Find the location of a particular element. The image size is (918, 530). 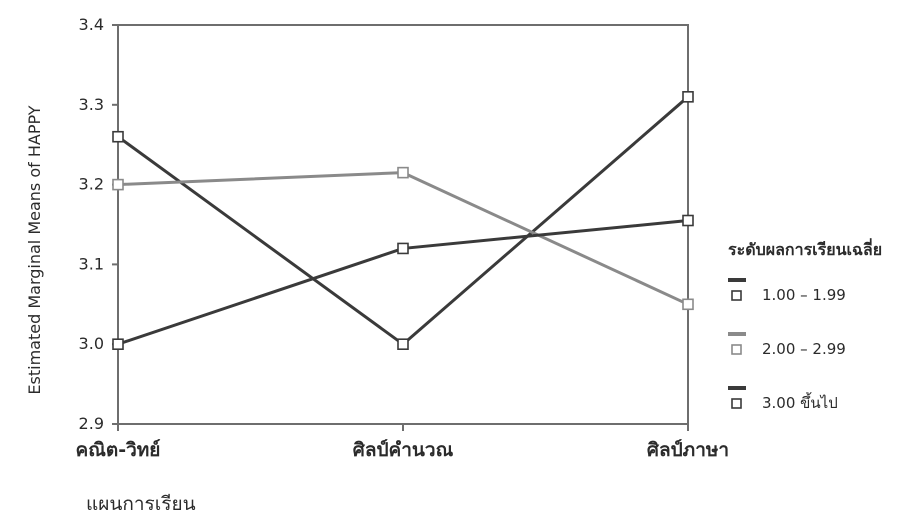

y-tick-label: 3.3 is located at coordinates (91, 104).